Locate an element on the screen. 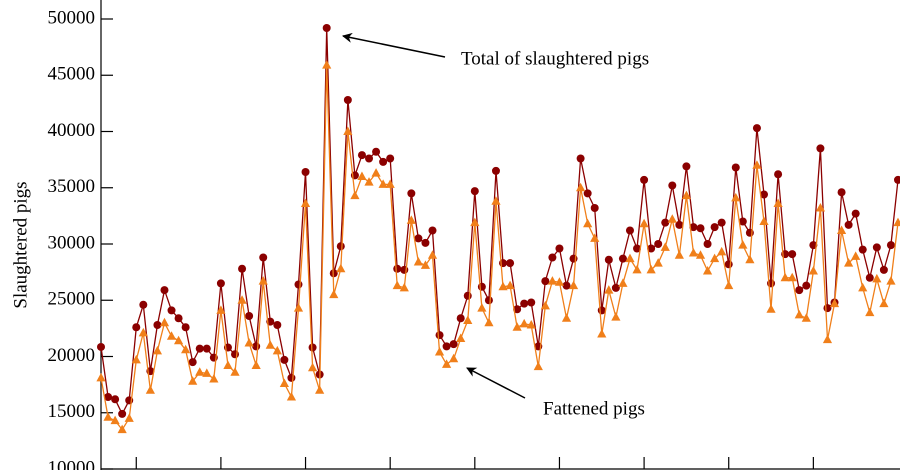  y-tick-label: 40000 is located at coordinates (72, 130).